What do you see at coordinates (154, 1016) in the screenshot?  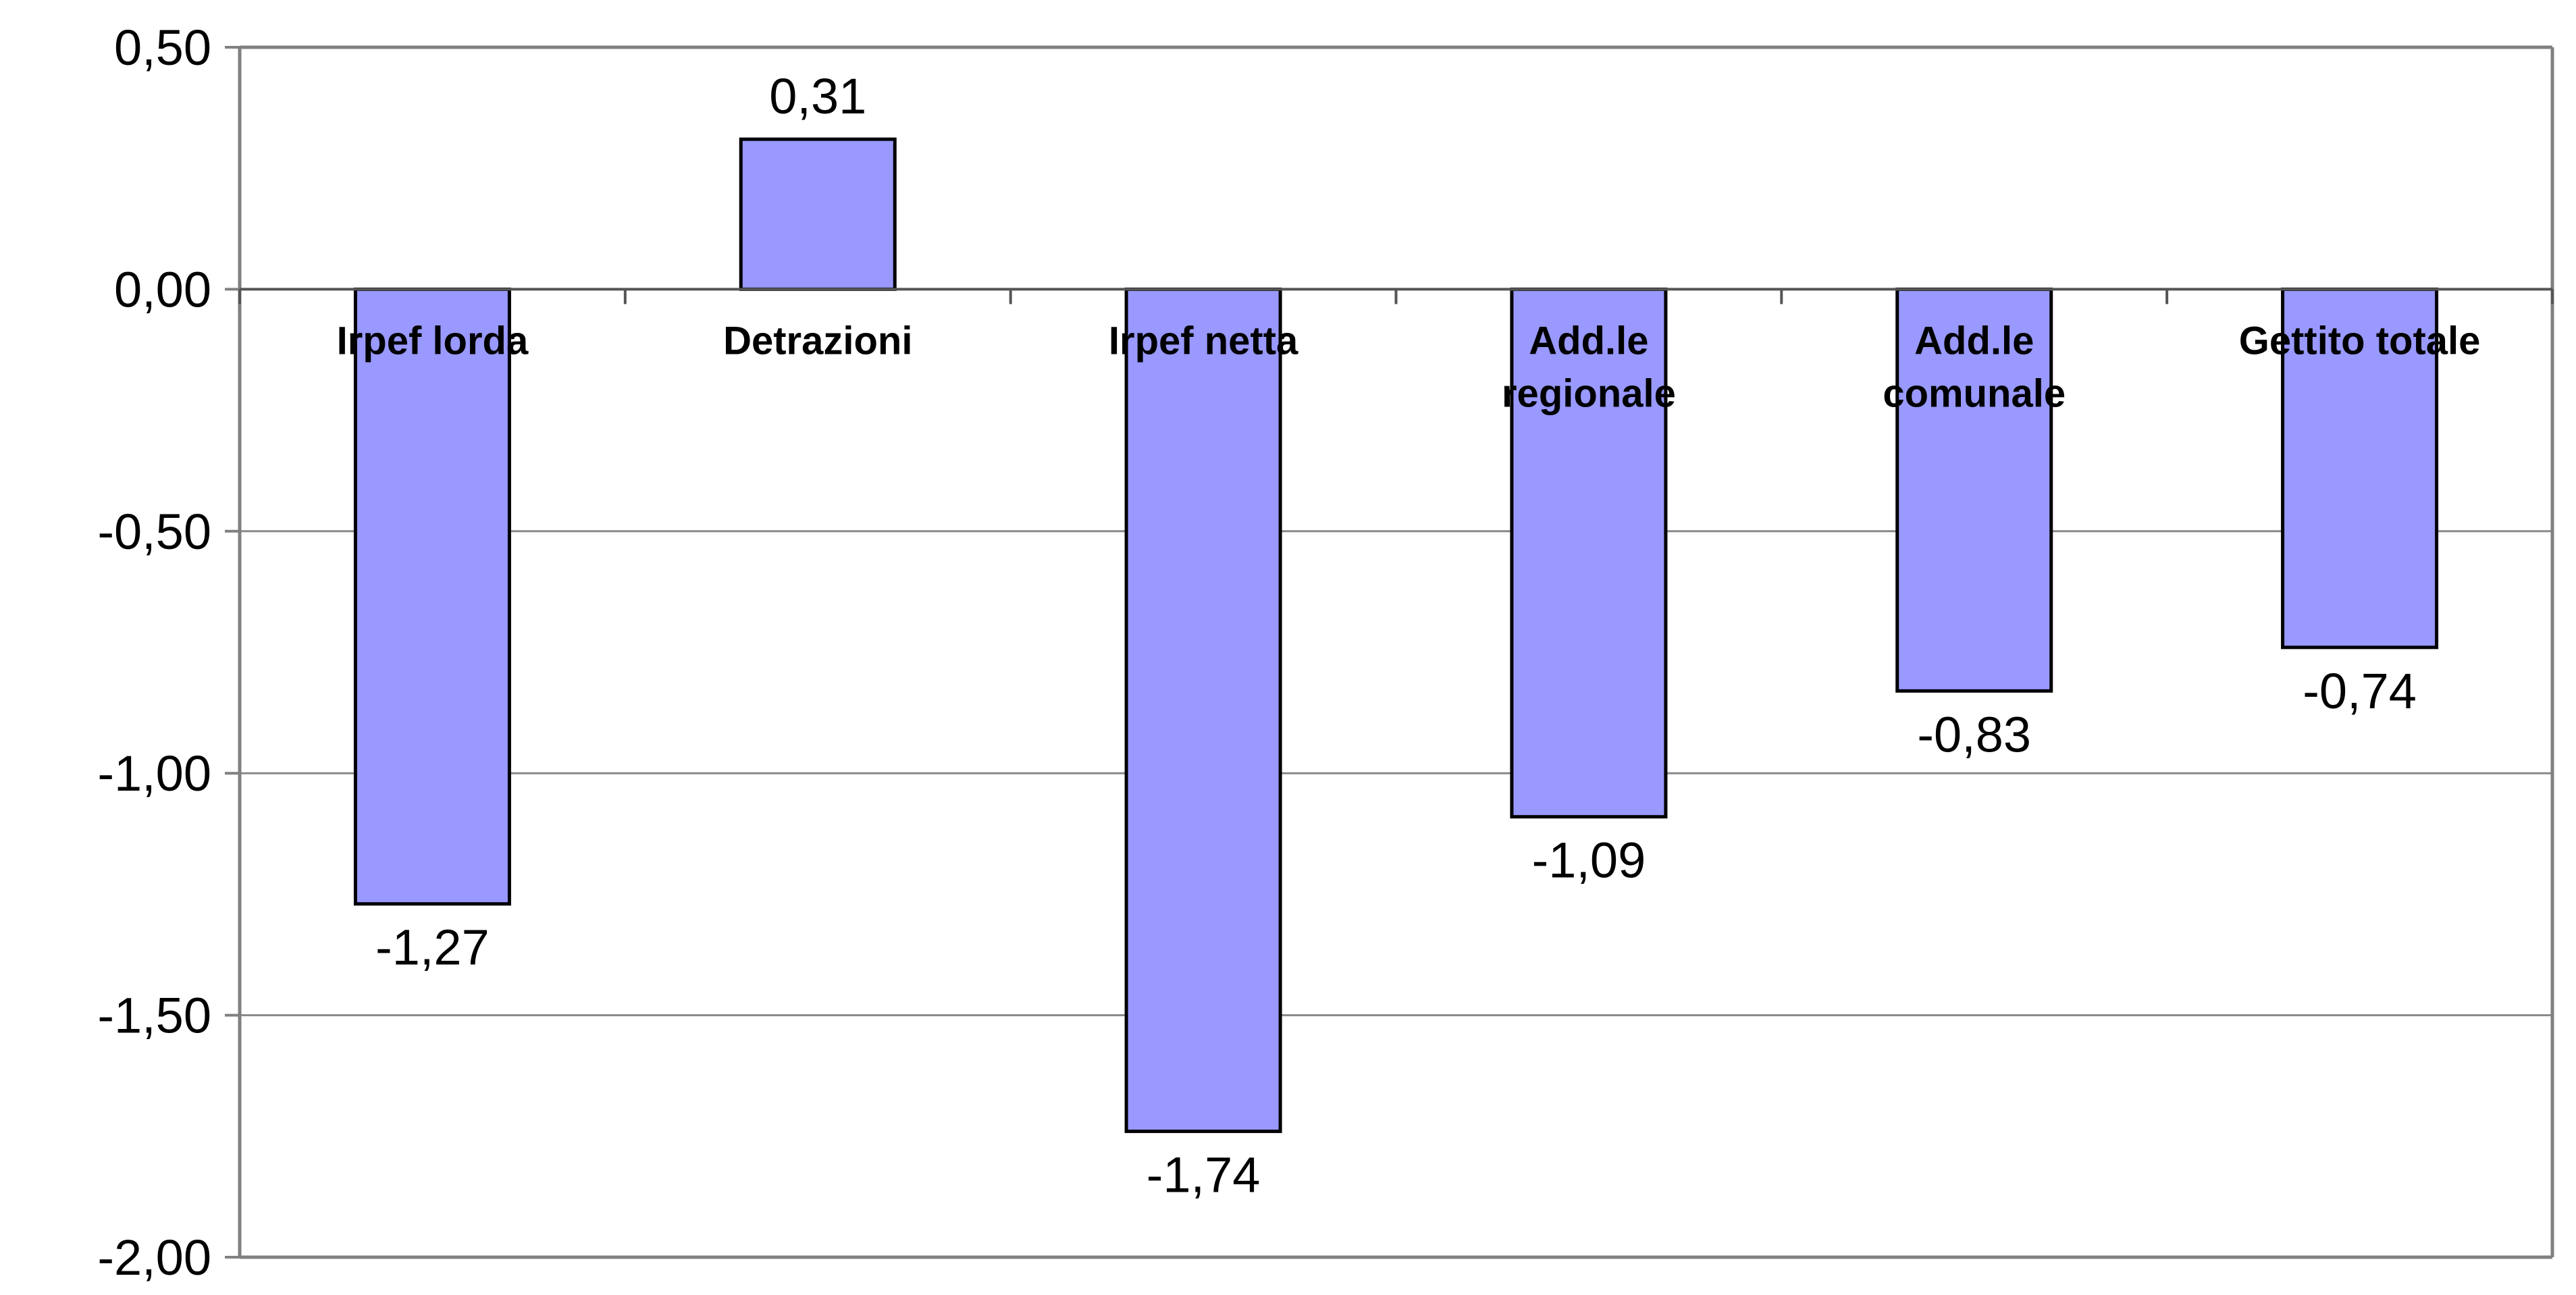 I see `y-tick-label: -1,50` at bounding box center [154, 1016].